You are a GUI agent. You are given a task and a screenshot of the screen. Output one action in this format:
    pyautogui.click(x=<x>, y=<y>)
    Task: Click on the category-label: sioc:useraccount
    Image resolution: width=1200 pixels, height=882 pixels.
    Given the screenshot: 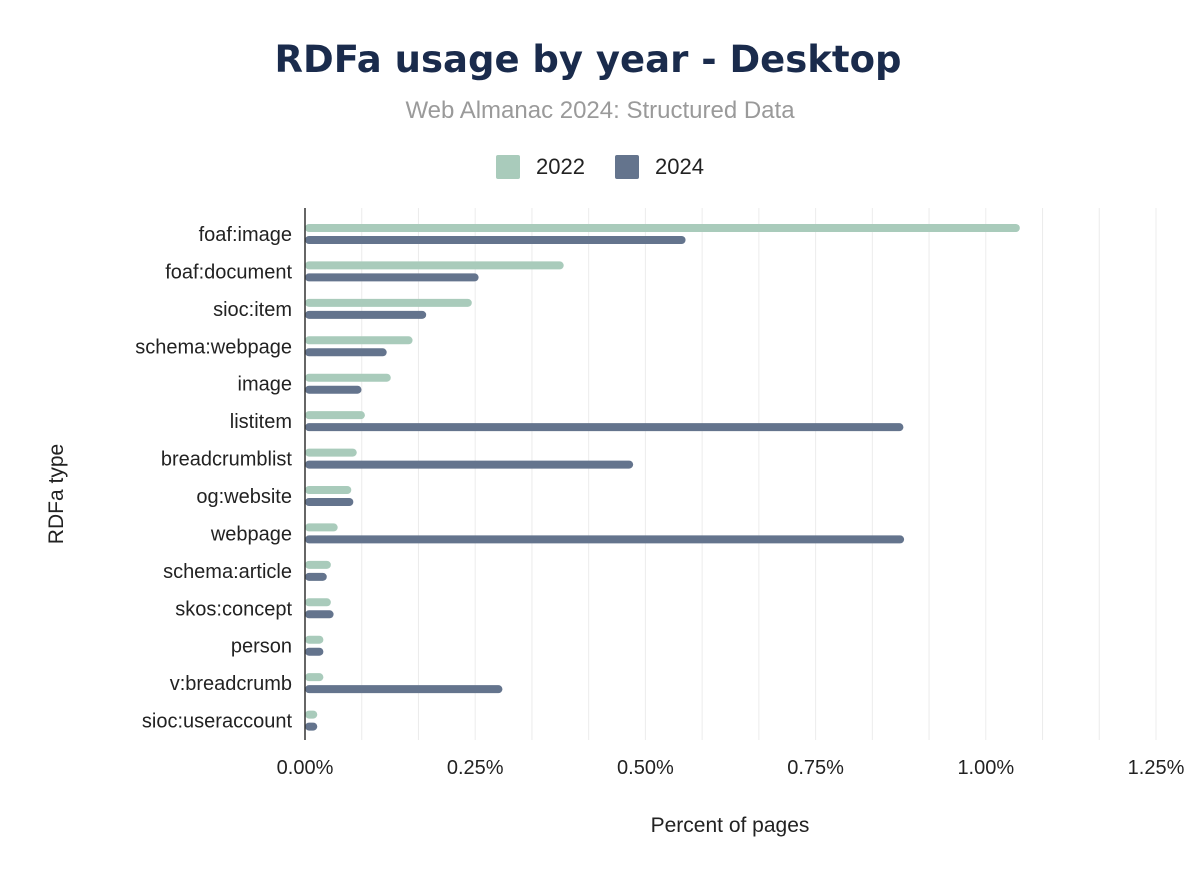 What is the action you would take?
    pyautogui.click(x=217, y=722)
    